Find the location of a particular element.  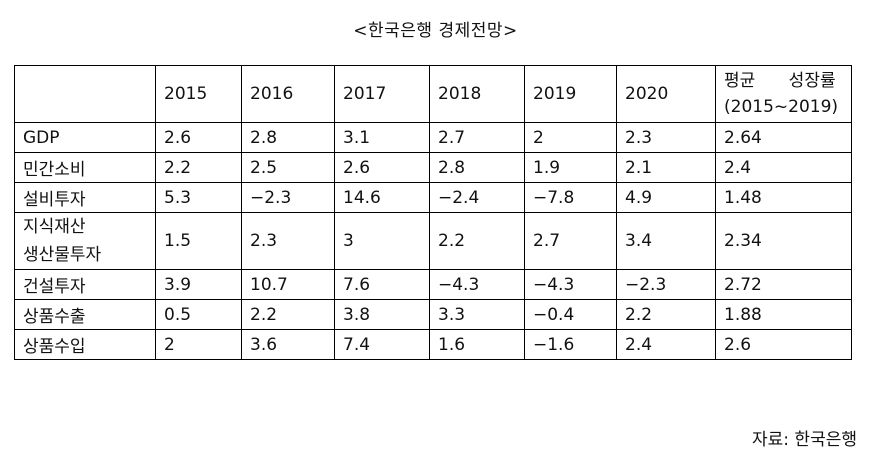

year-header-2018: 2018 is located at coordinates (477, 94).